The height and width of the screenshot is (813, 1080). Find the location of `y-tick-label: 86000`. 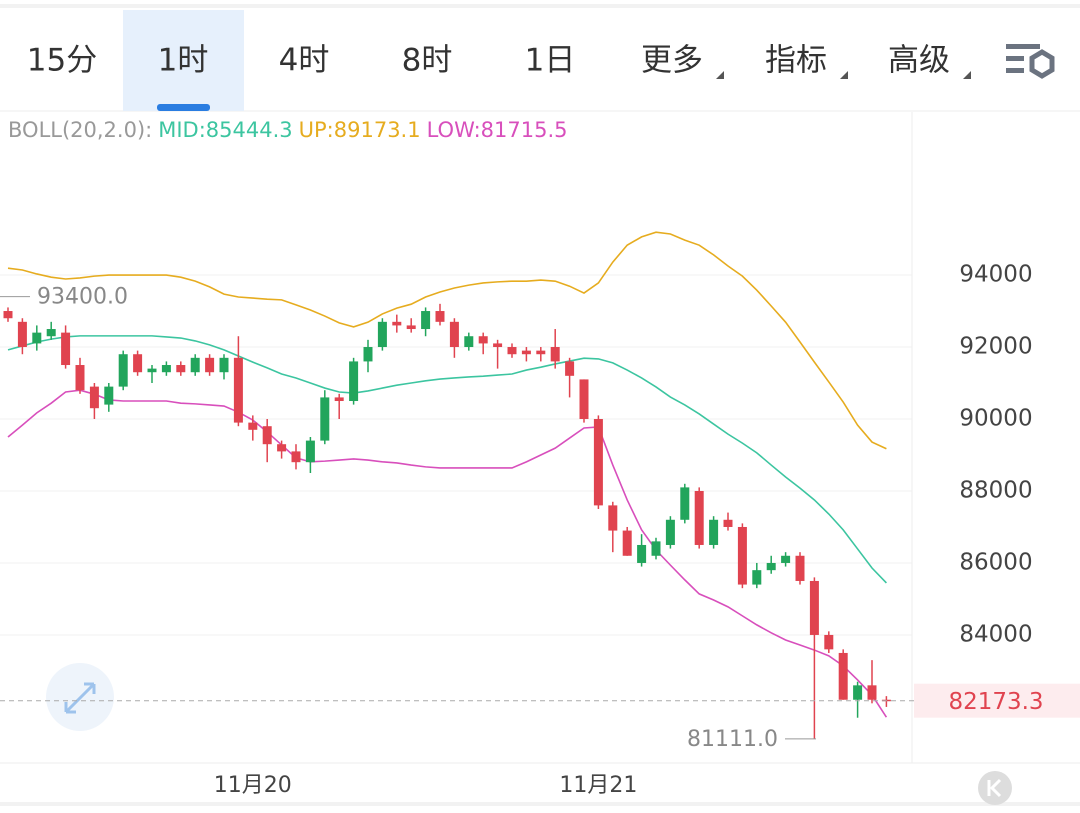

y-tick-label: 86000 is located at coordinates (995, 562).